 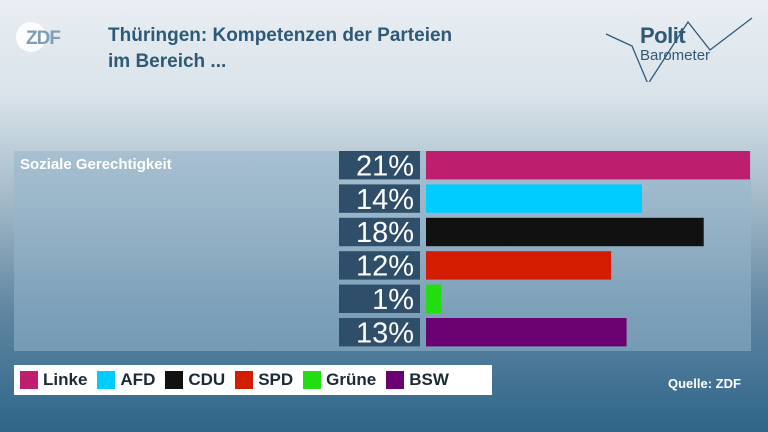 I want to click on legend-label: BSW, so click(x=429, y=379).